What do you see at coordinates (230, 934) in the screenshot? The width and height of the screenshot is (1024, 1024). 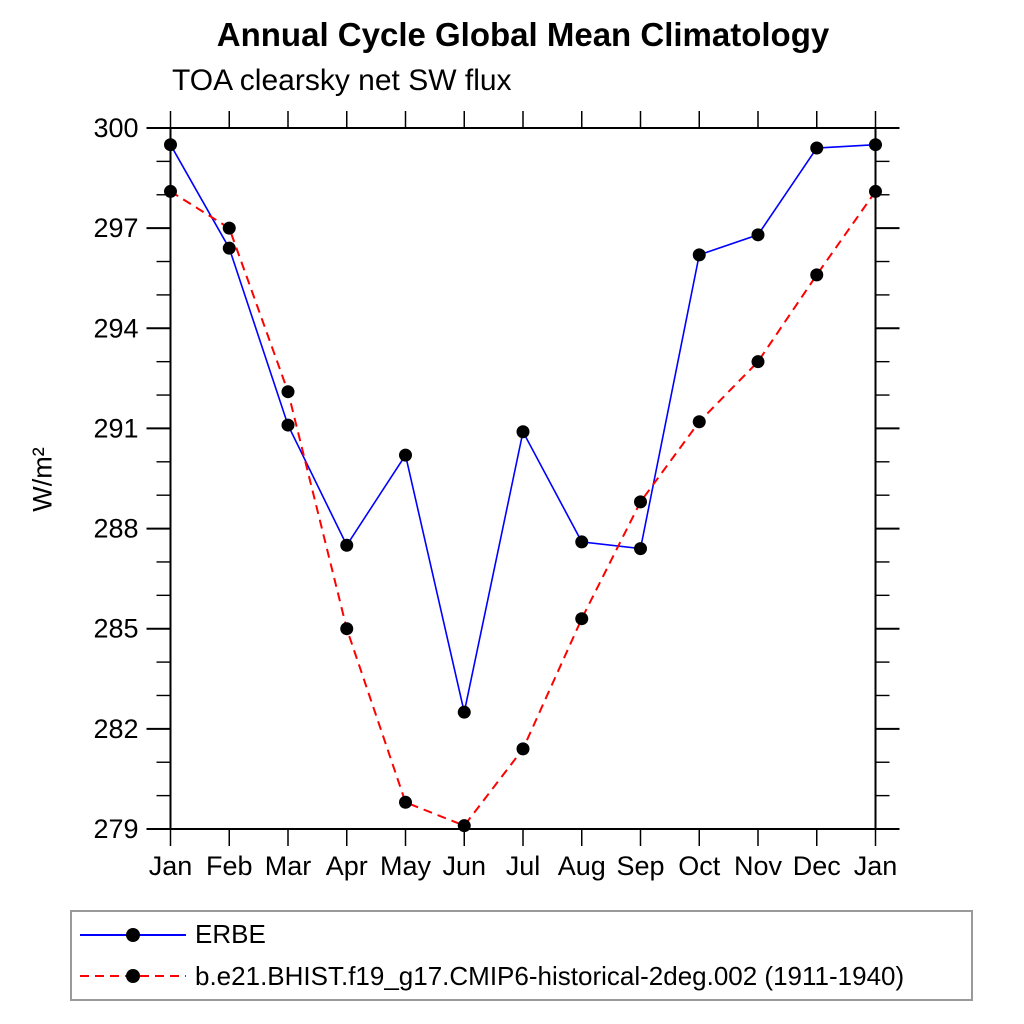 I see `legend-label-erbe: ERBE` at bounding box center [230, 934].